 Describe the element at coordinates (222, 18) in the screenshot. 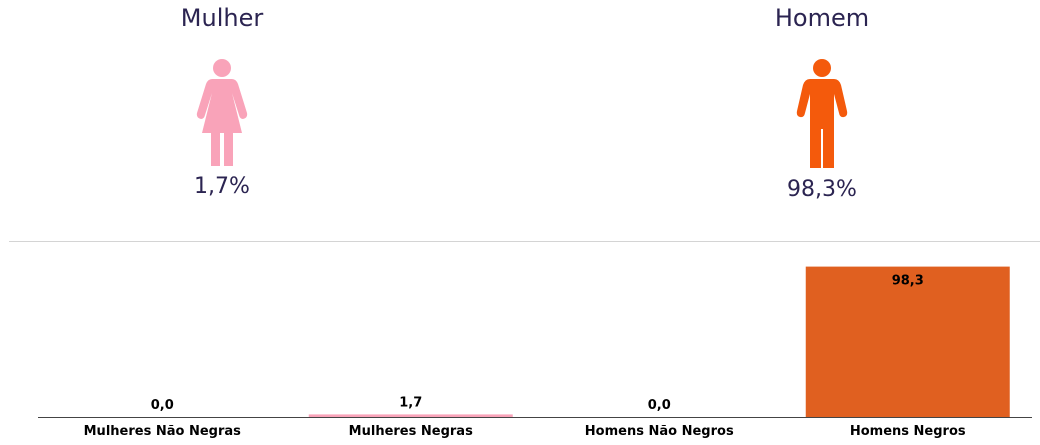

I see `female-label: Mulher` at that location.